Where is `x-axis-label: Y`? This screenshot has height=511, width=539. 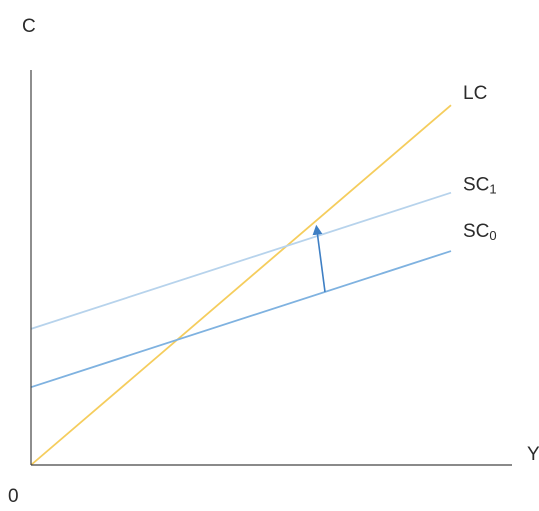
x-axis-label: Y is located at coordinates (533, 454).